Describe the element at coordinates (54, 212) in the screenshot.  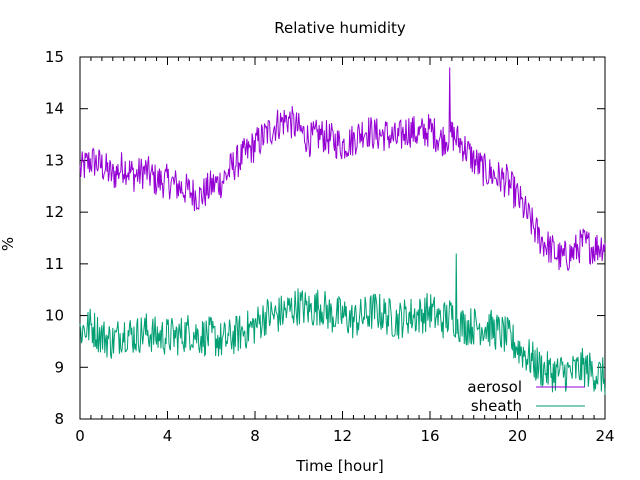
I see `y-tick-label: 12` at that location.